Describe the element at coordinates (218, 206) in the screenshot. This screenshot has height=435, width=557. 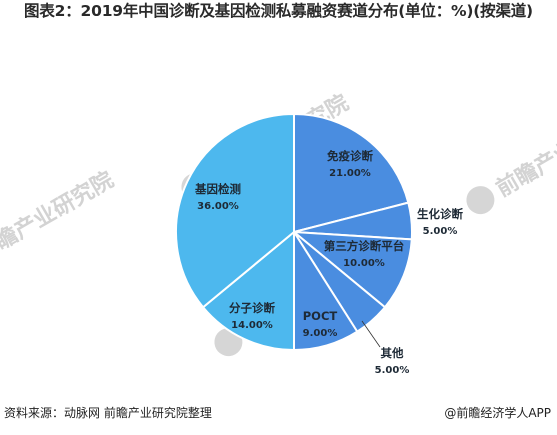
I see `slice-value: 36.00%` at that location.